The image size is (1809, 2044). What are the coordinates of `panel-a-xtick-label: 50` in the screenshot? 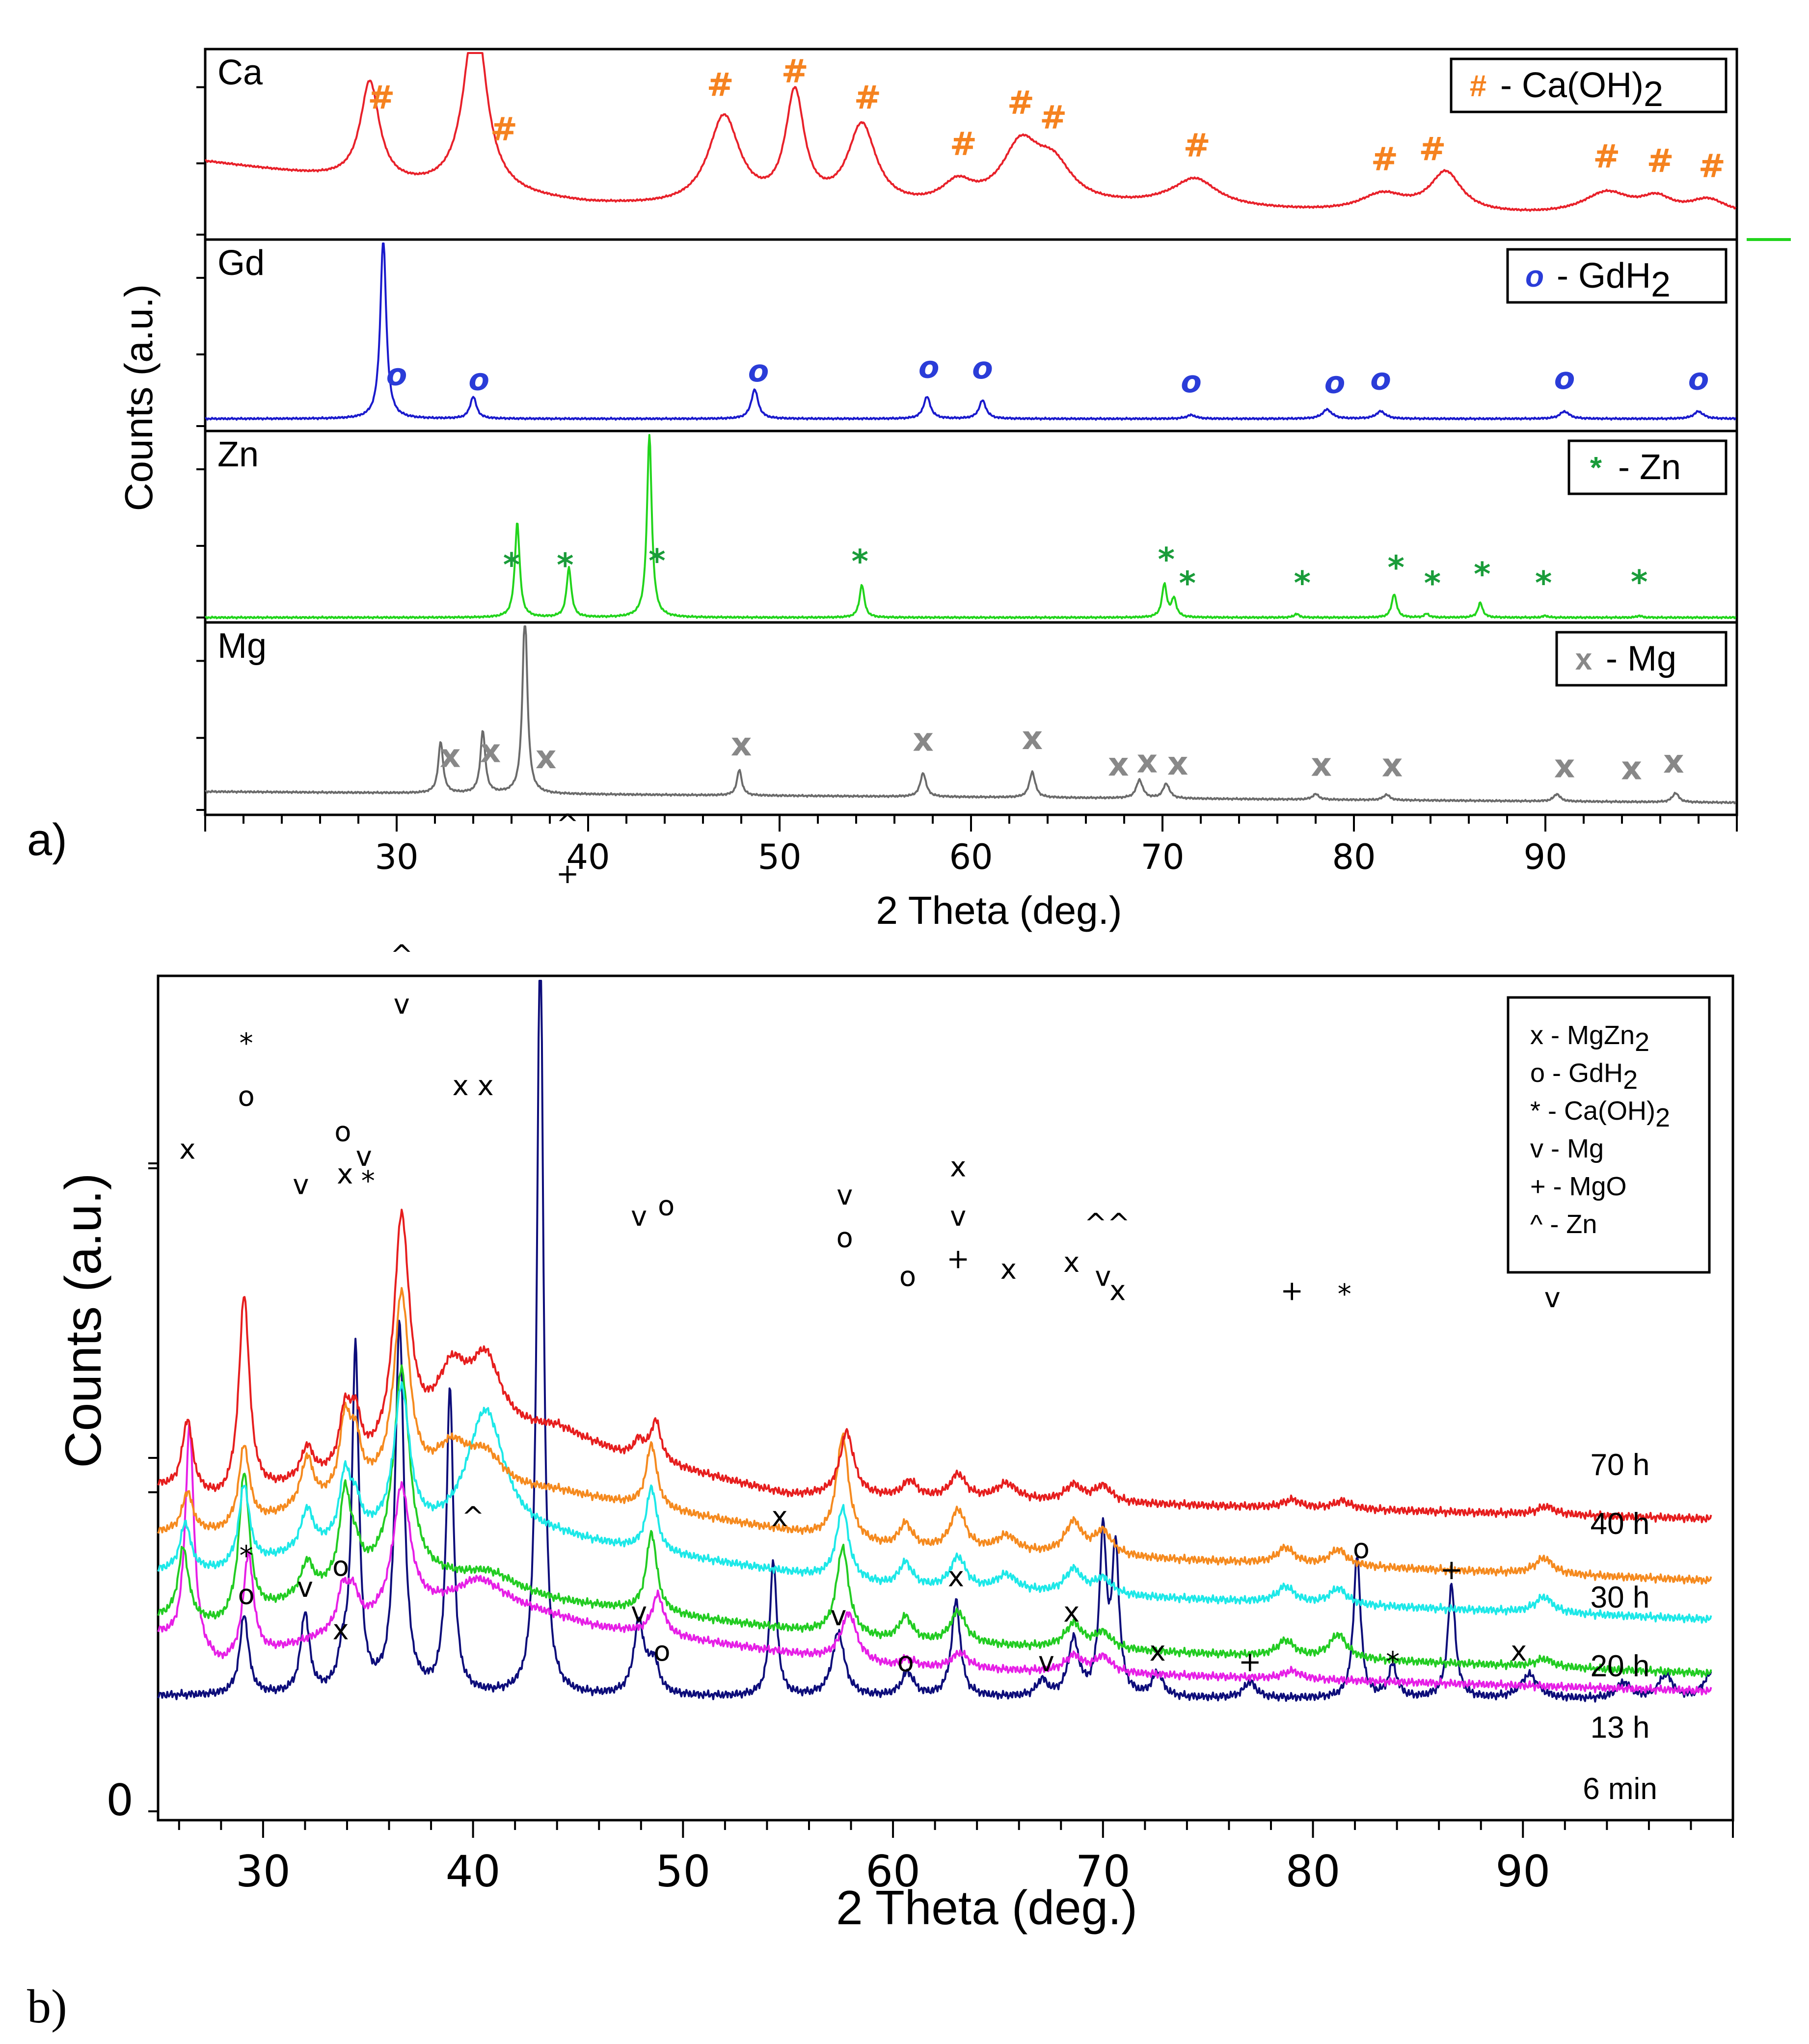 It's located at (779, 857).